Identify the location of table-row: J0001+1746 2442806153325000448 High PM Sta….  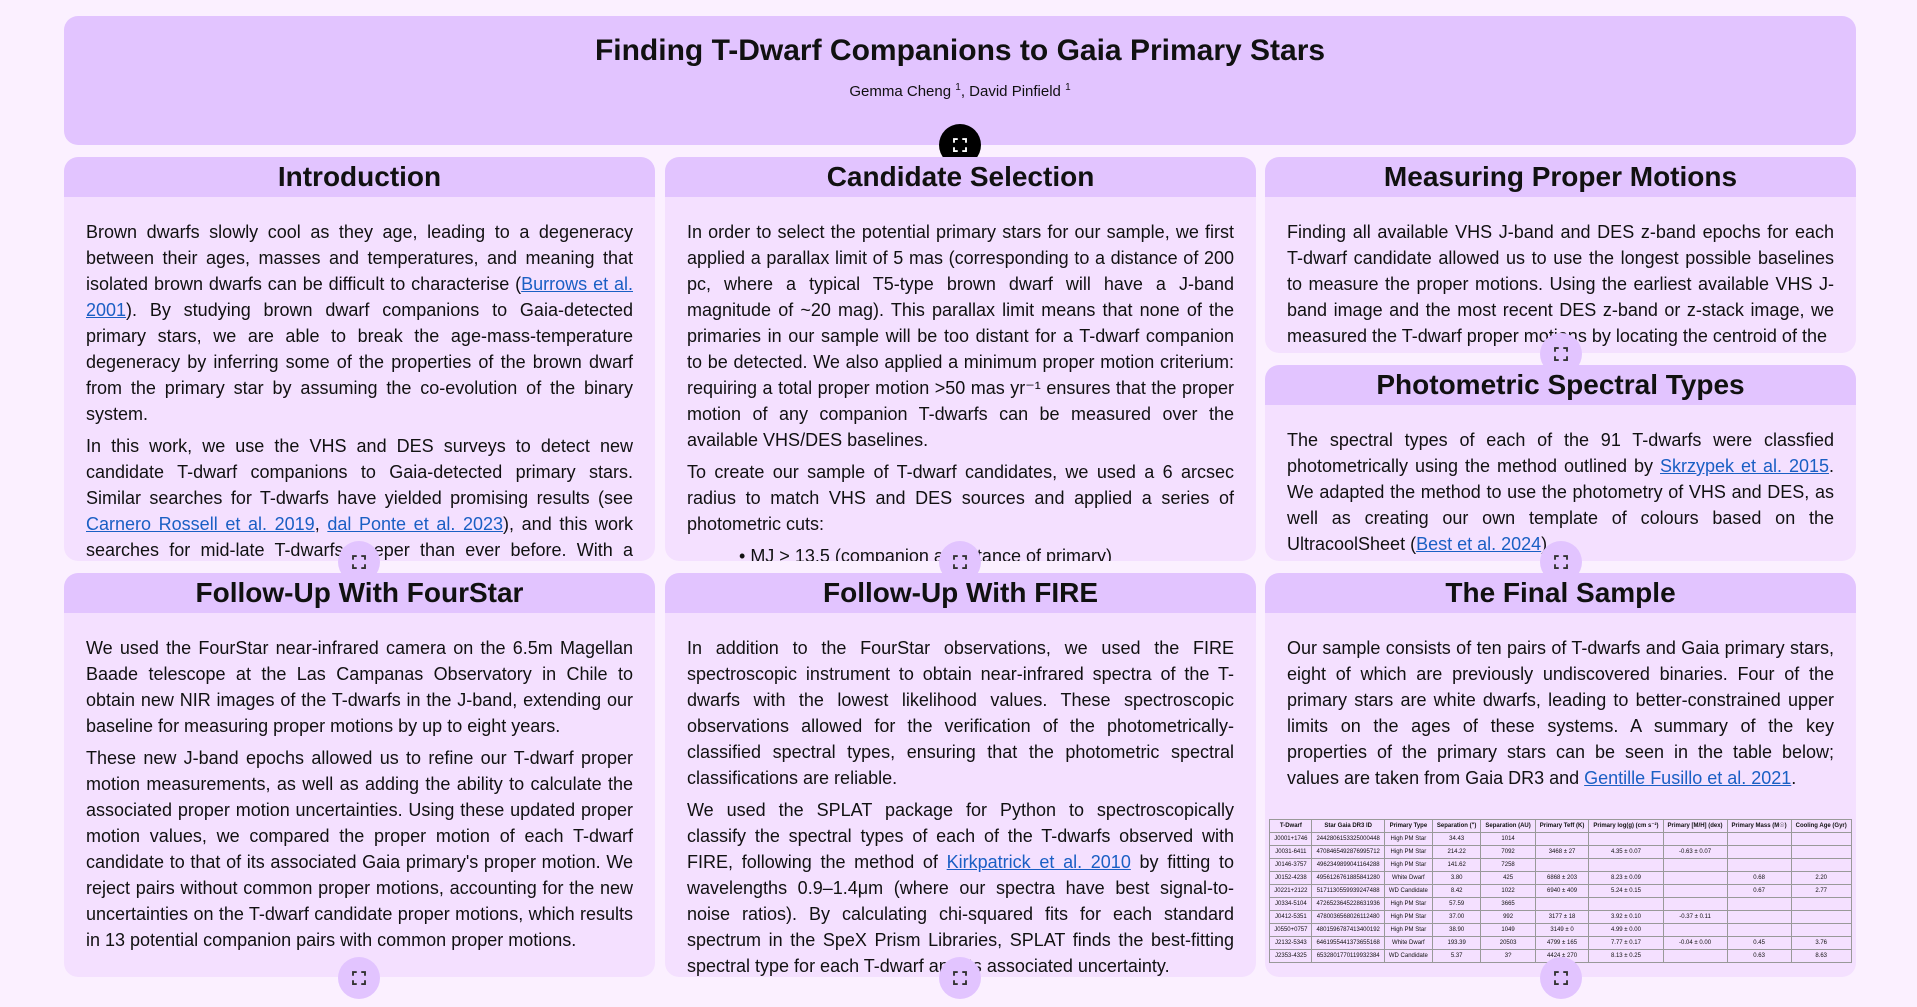
(1560, 839).